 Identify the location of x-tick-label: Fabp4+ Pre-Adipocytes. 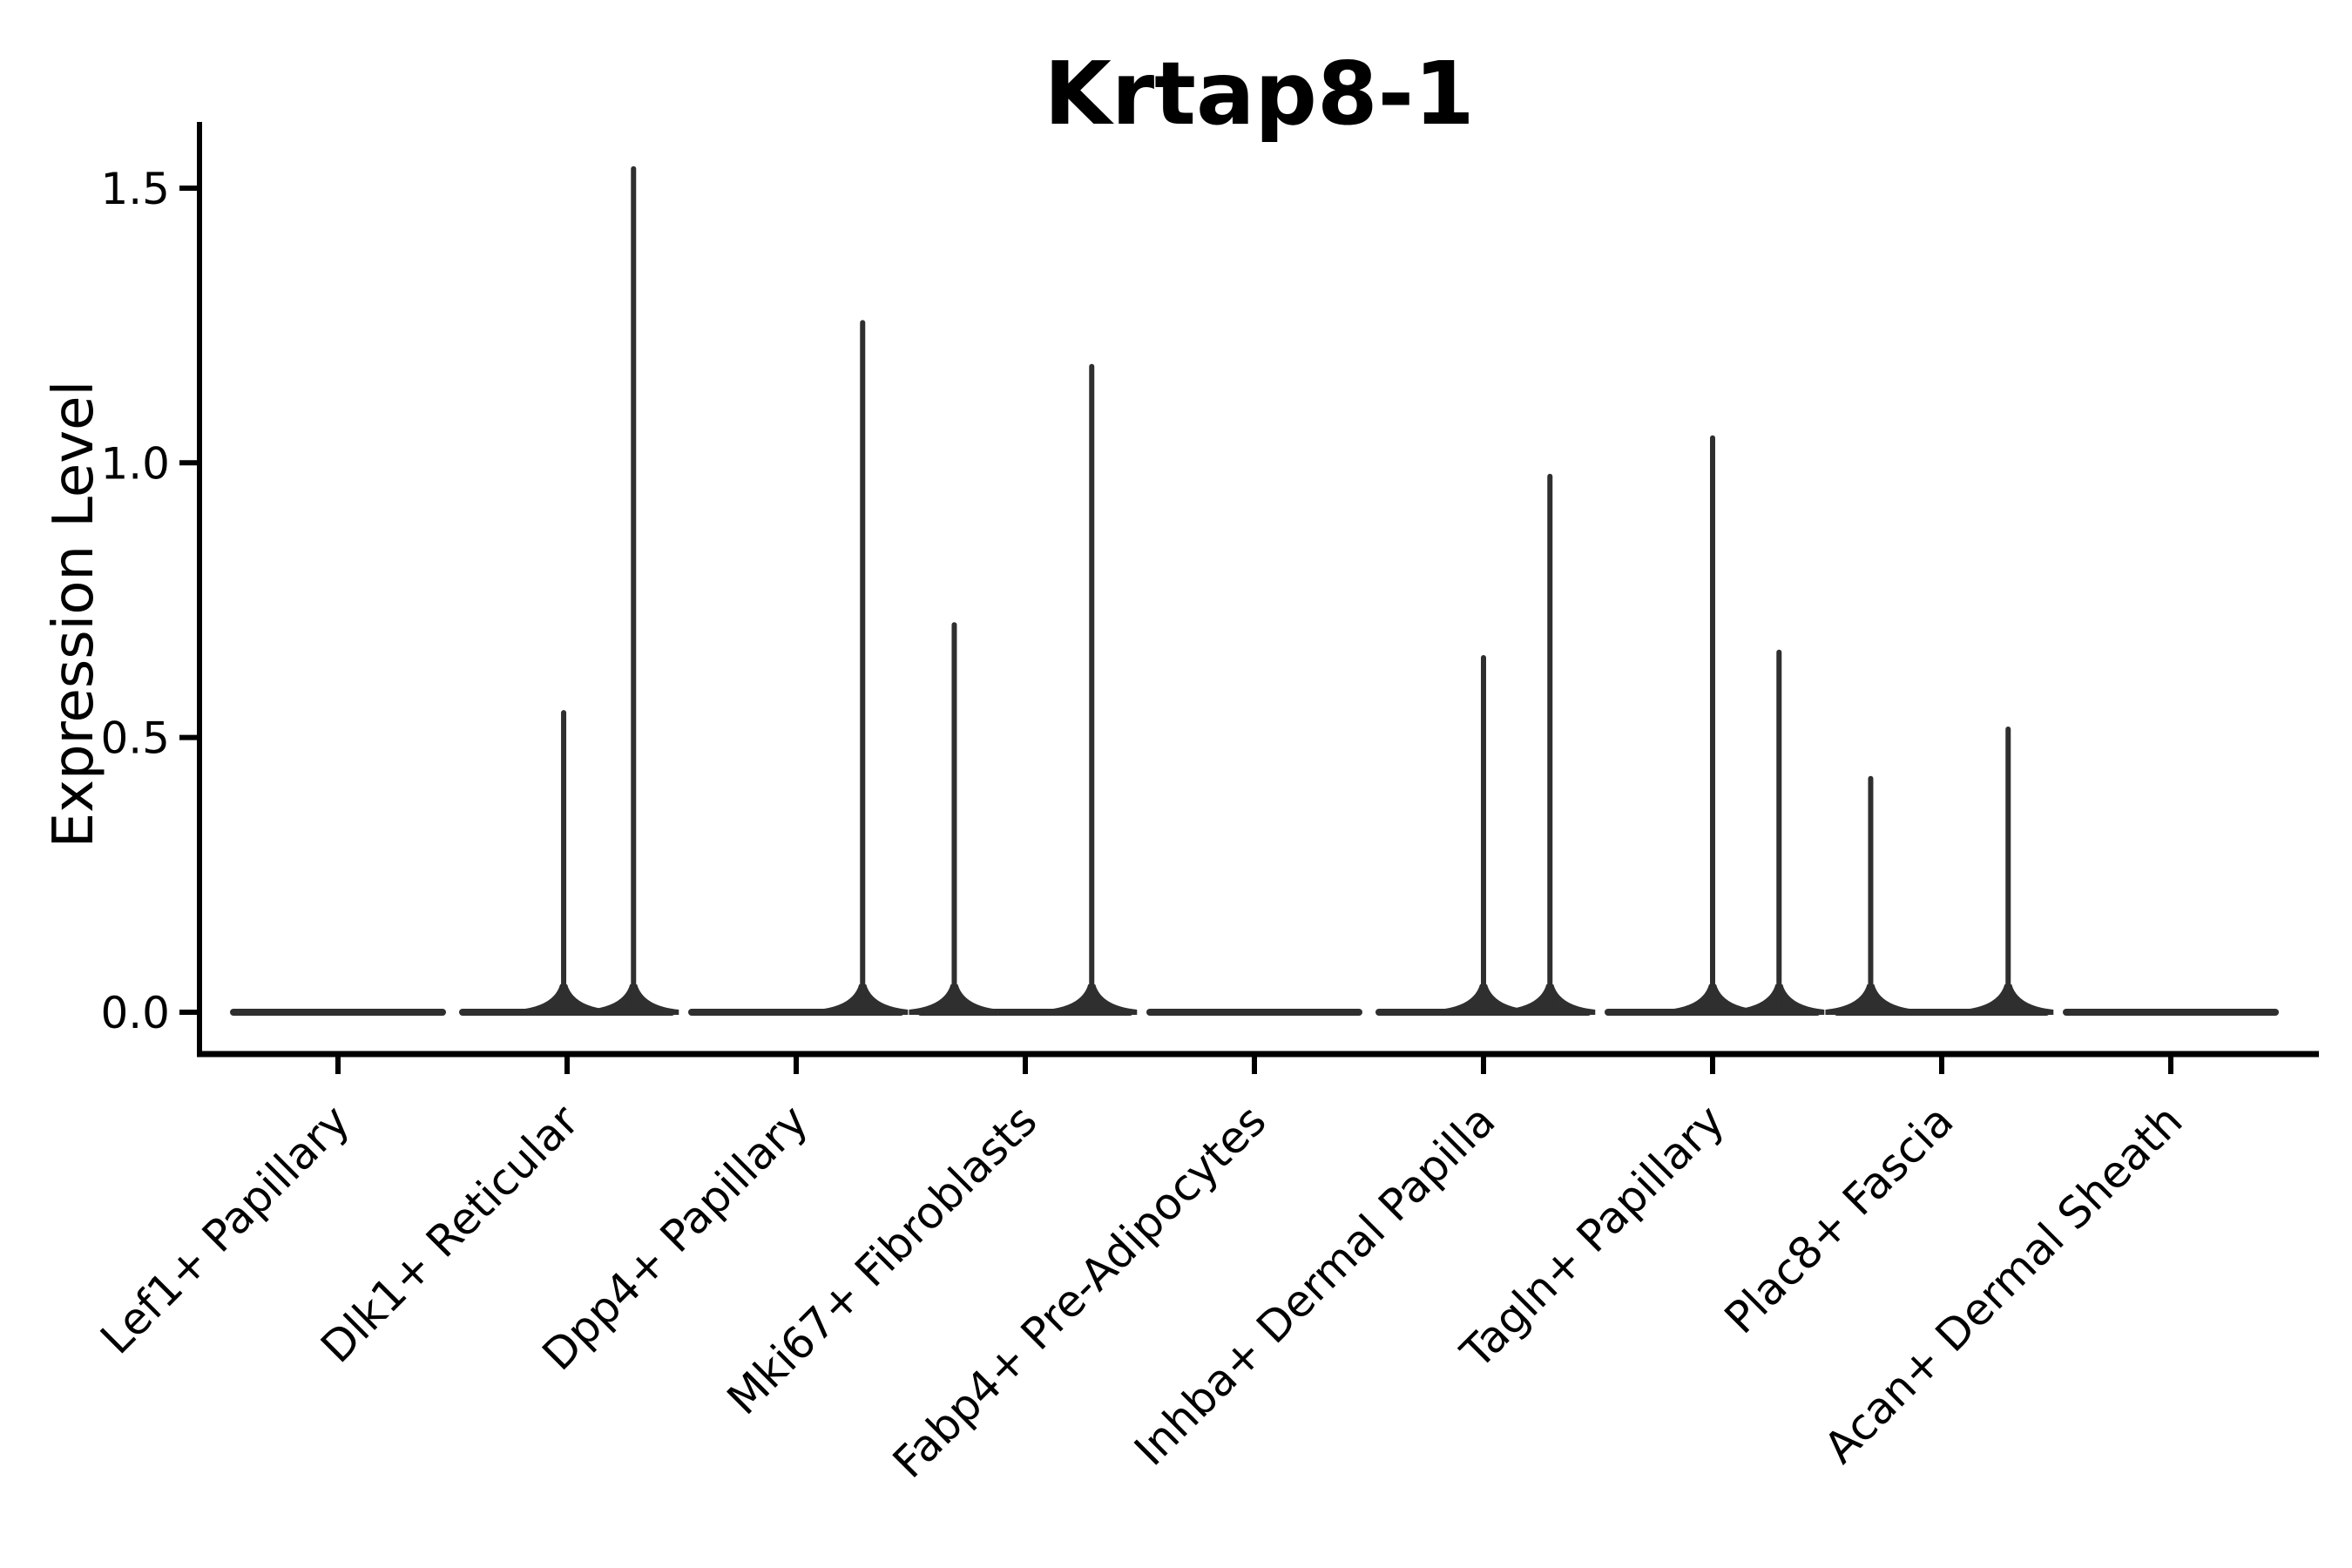
(1079, 1291).